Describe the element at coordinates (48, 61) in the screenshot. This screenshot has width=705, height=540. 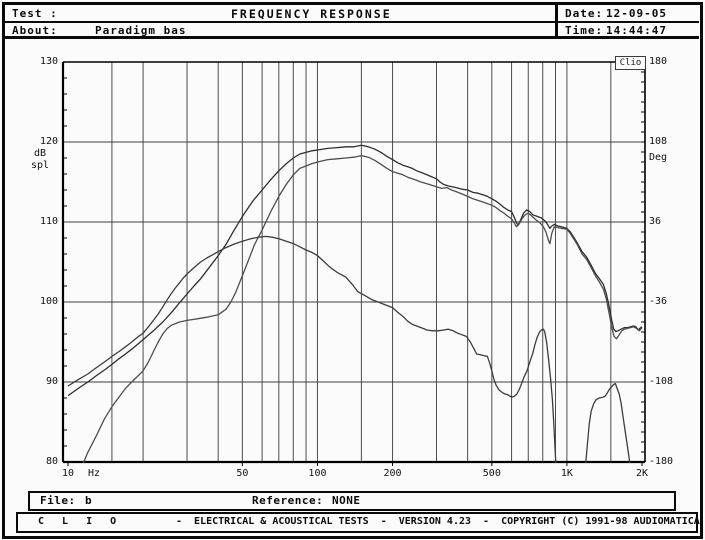
I see `y-left-tick-label: 130` at that location.